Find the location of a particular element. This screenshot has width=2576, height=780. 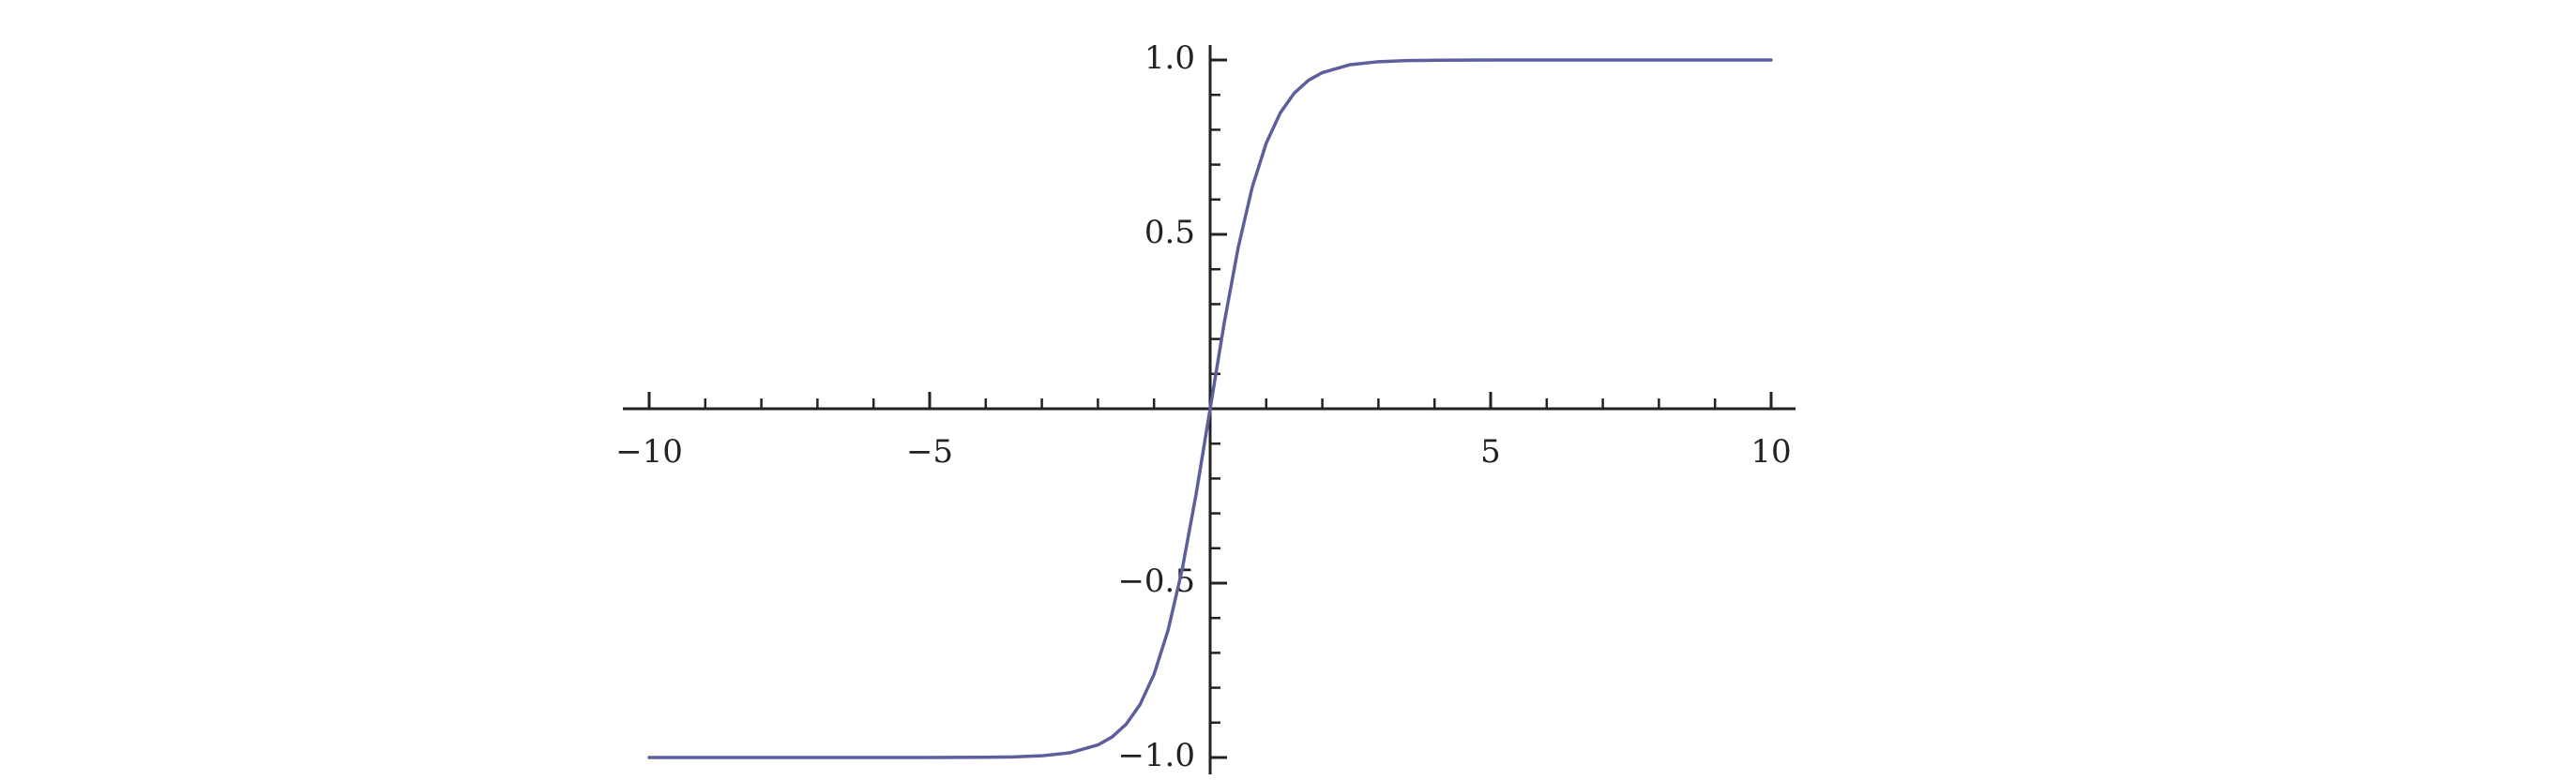

y-tick-label: 1.0 is located at coordinates (1169, 58).